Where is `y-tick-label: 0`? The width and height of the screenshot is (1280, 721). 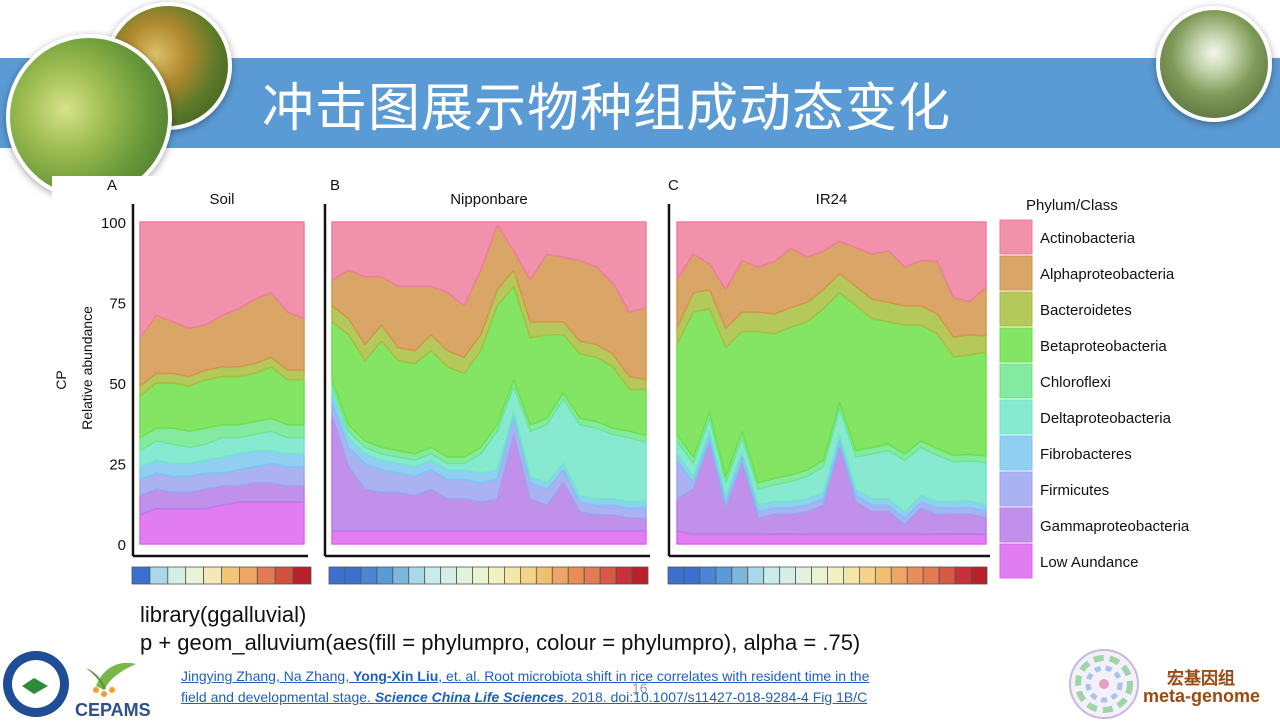 y-tick-label: 0 is located at coordinates (122, 545).